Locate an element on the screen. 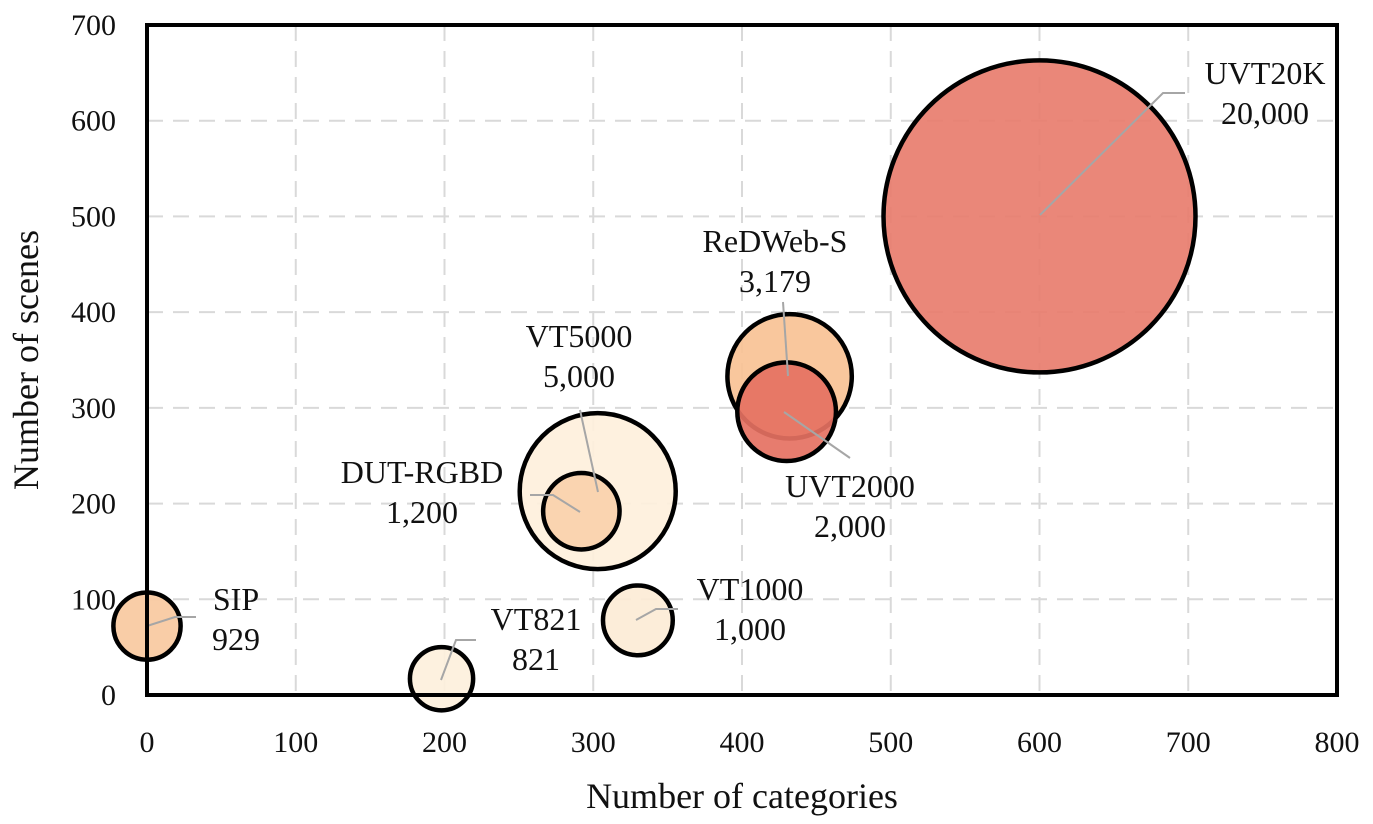  bubble-size-uvt20k: 20,000 is located at coordinates (1265, 113).